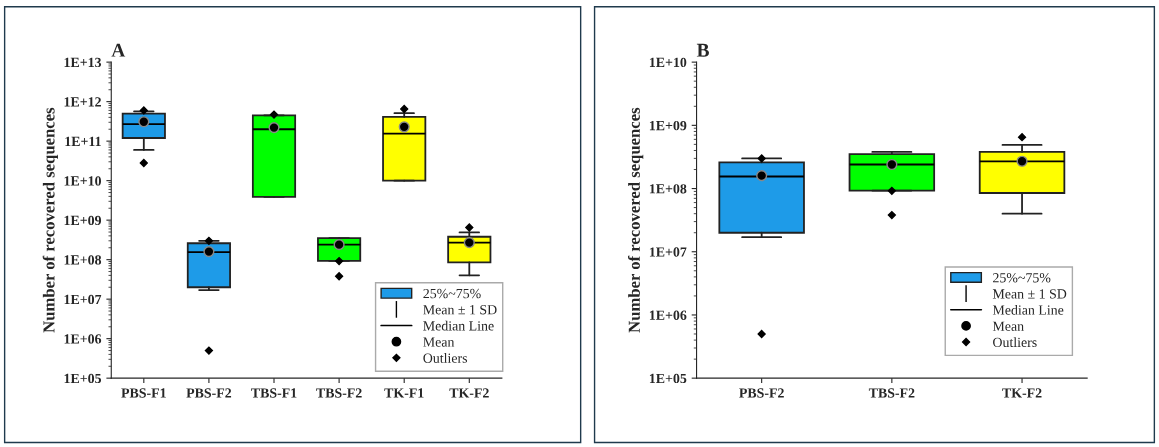  Describe the element at coordinates (83, 141) in the screenshot. I see `y-tick-label: 1E+11` at that location.